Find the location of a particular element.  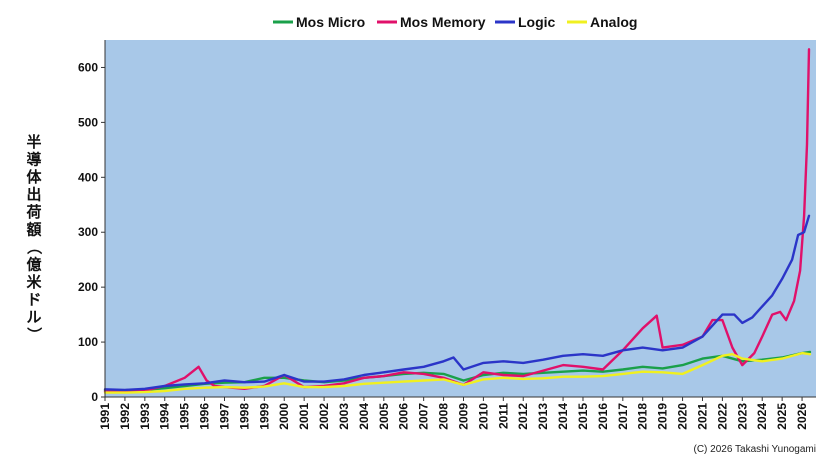

series-line-analog is located at coordinates (457, 372).